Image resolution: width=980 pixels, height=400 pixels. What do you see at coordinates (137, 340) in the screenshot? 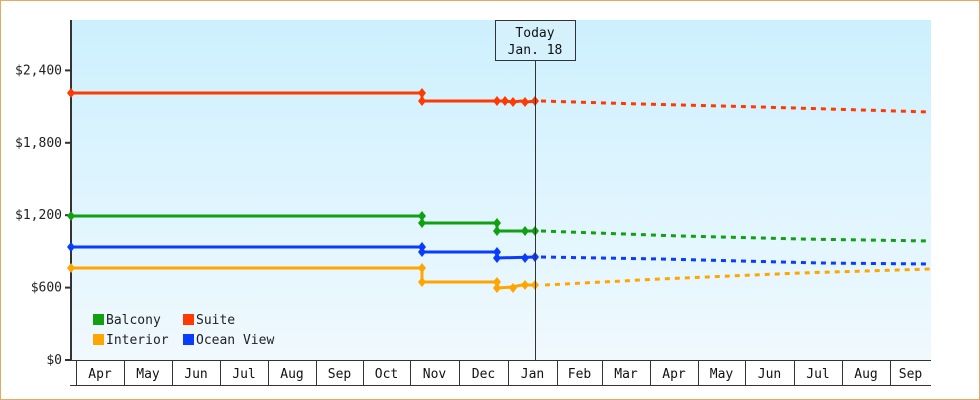
I see `legend-label: Interior` at bounding box center [137, 340].